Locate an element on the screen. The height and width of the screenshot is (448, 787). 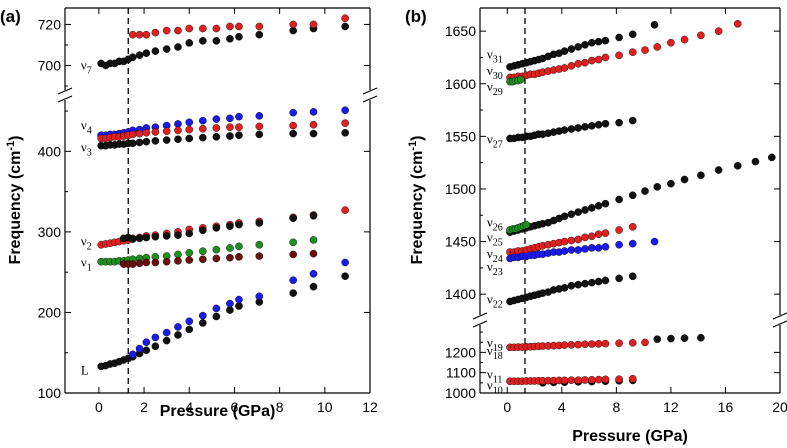
mode-symbol: L is located at coordinates (85, 369).